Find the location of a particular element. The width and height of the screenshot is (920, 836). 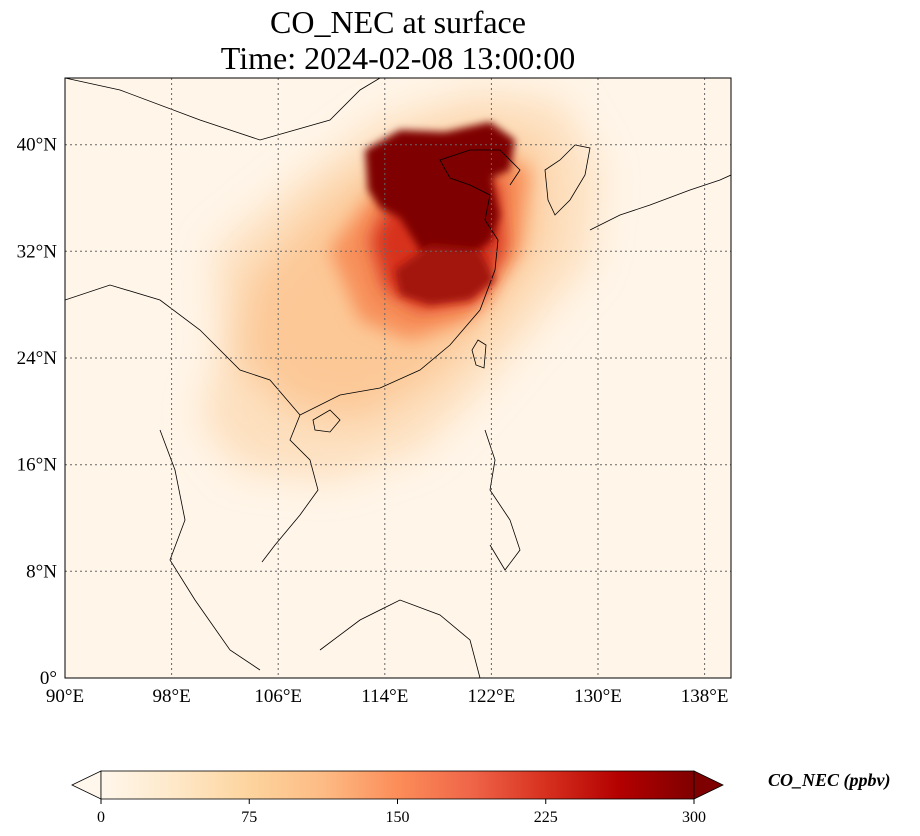

colorbar-label: CO_NEC (ppbv) is located at coordinates (829, 780).